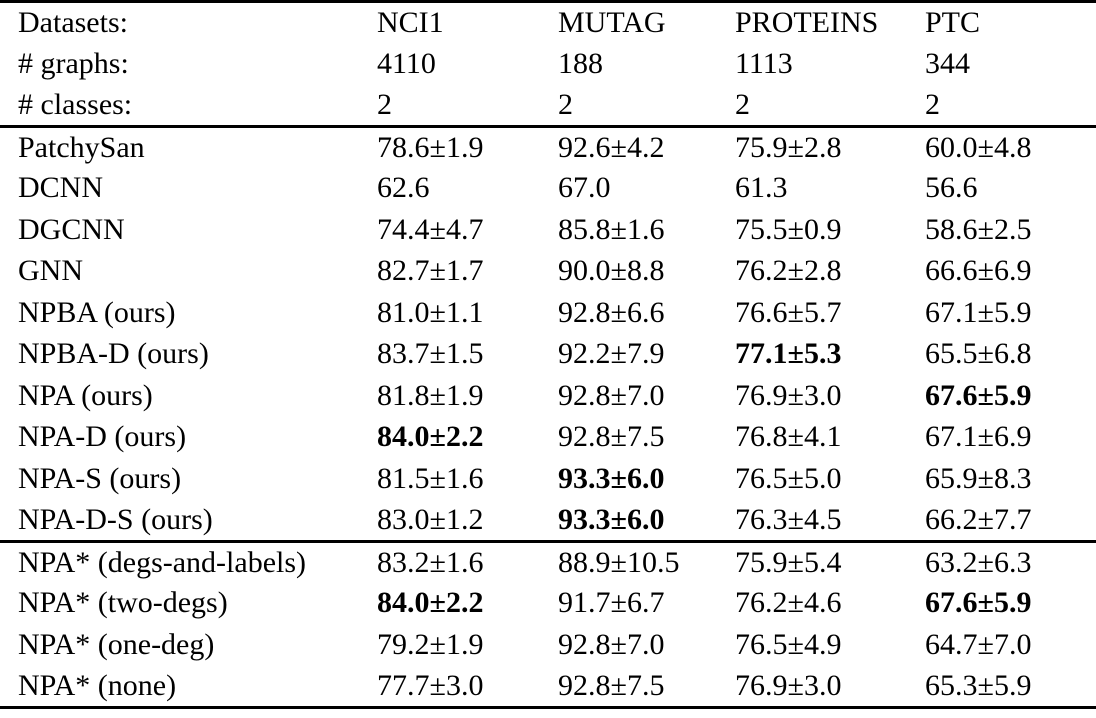 The image size is (1096, 718). Describe the element at coordinates (830, 21) in the screenshot. I see `header-value-cell: PROTEINS` at that location.